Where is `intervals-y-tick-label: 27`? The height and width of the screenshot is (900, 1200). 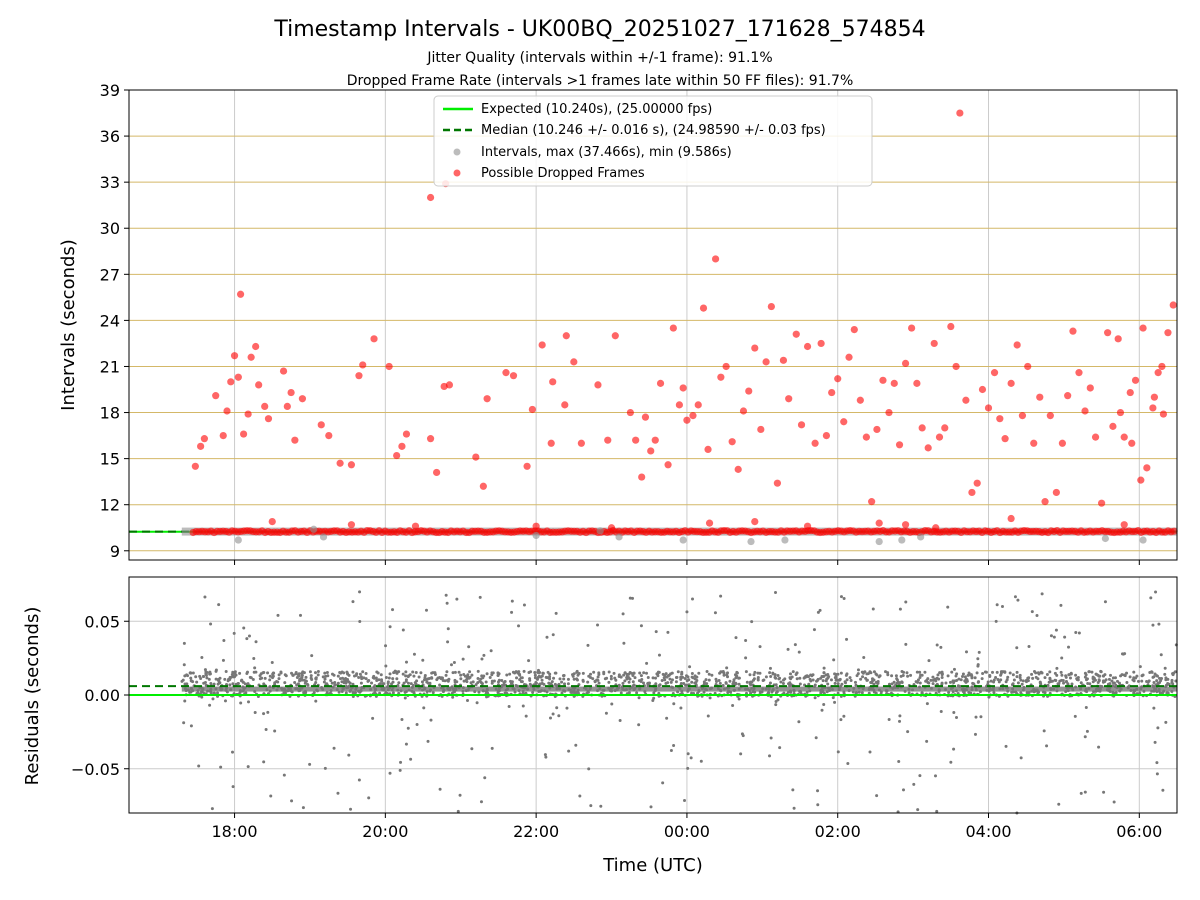
intervals-y-tick-label: 27 is located at coordinates (110, 274).